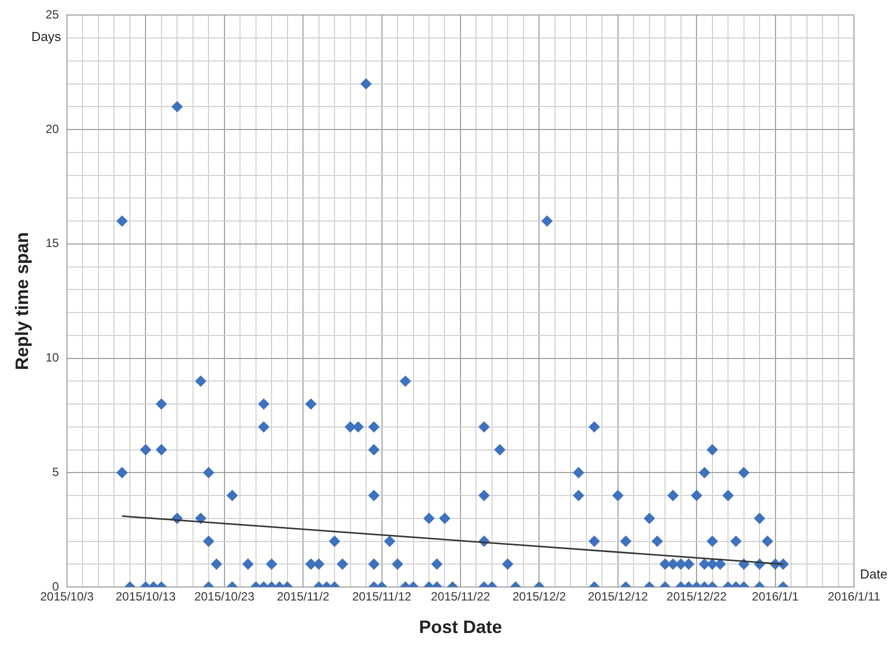  Describe the element at coordinates (46, 36) in the screenshot. I see `text: Days` at that location.